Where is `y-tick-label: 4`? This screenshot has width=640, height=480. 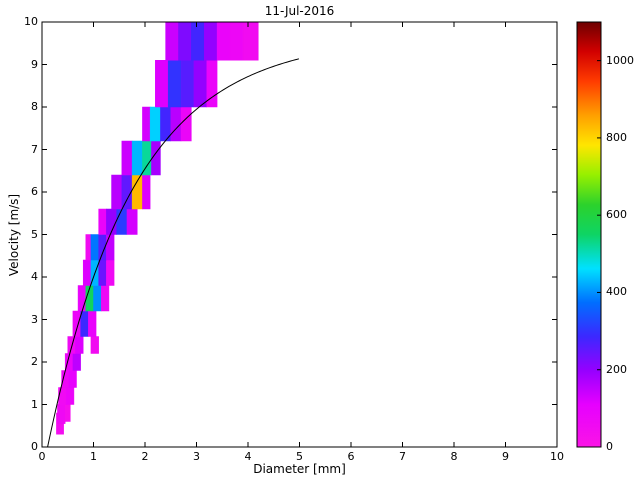 y-tick-label: 4 is located at coordinates (34, 276).